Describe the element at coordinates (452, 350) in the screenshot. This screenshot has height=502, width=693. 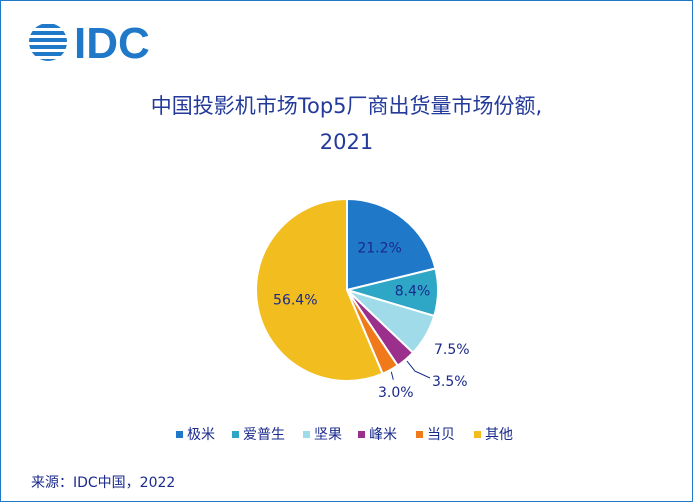
I see `data-label: 7.5%` at that location.